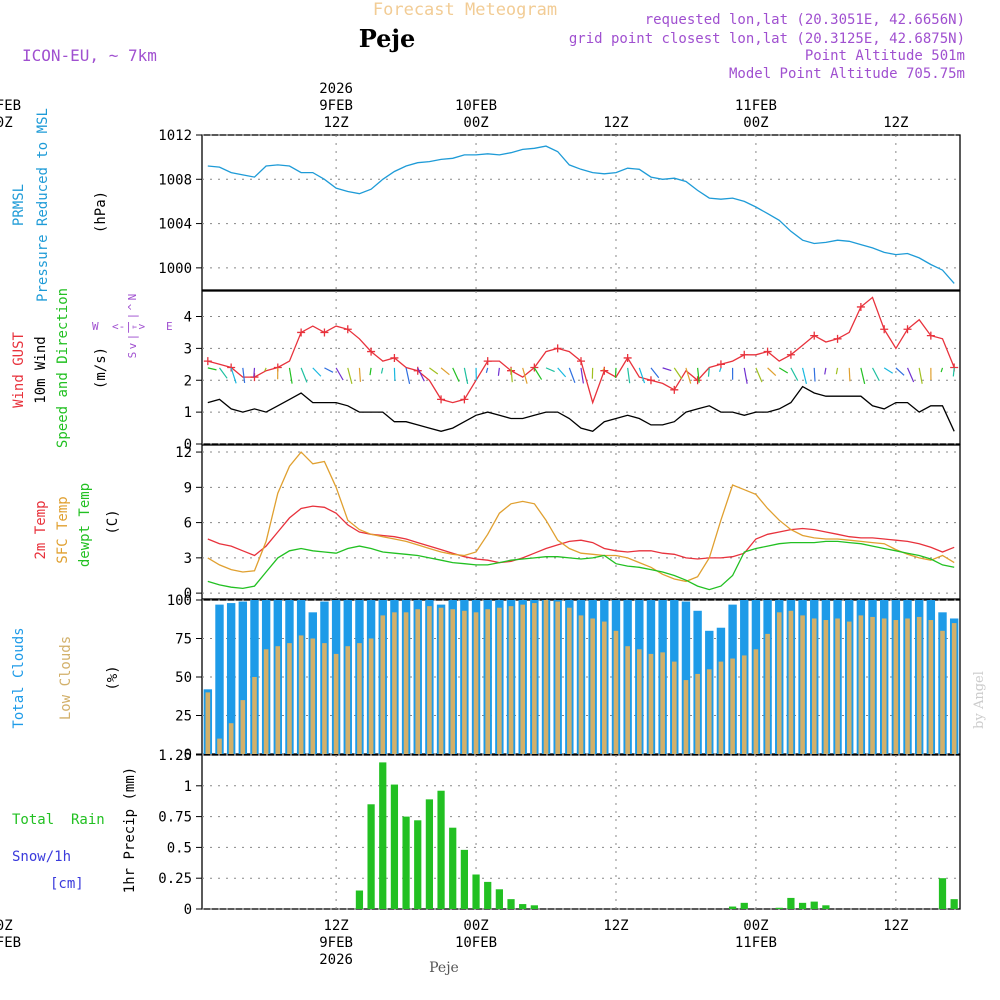  I want to click on precip-panel: 0 0.25 0.5 0.75 1 1.25, so click(559, 833).